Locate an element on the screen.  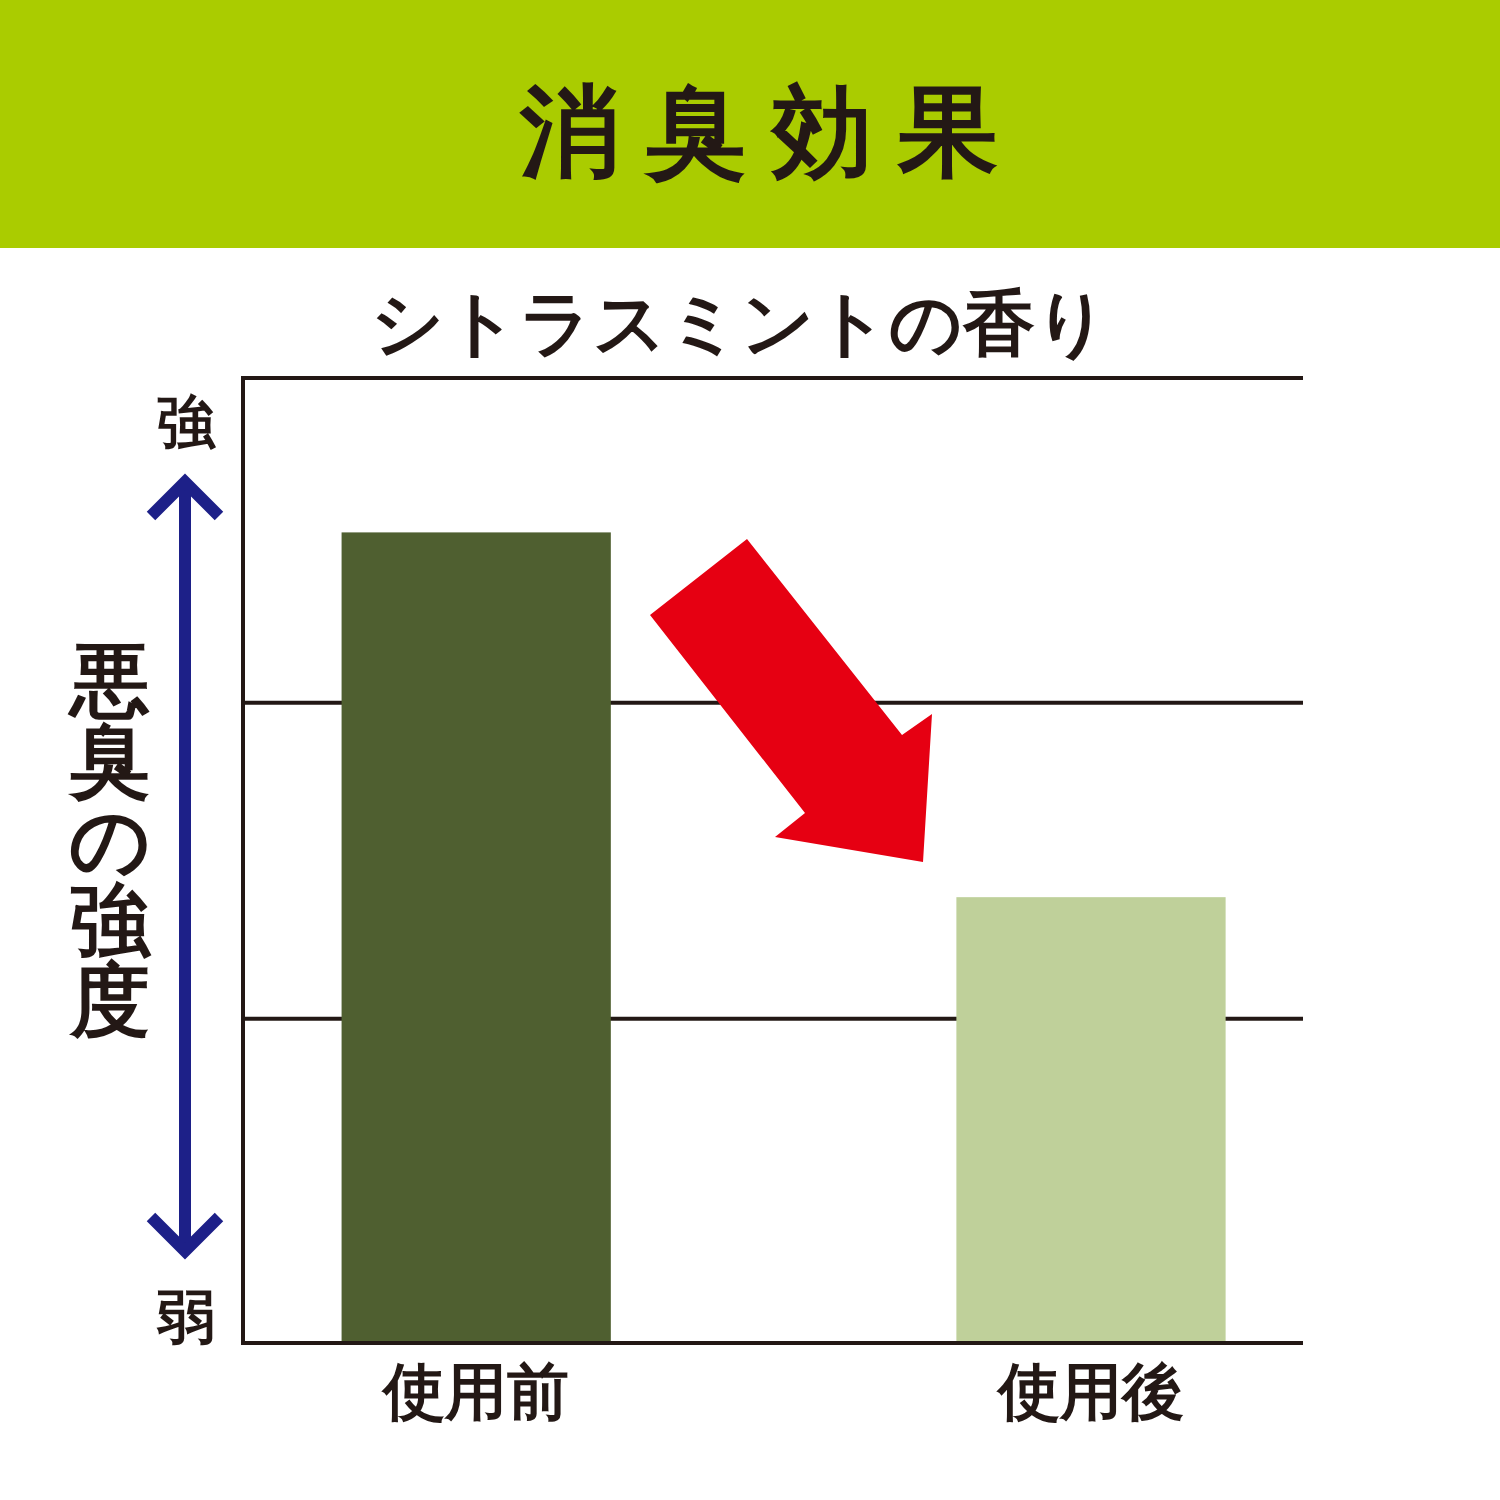
x-tick-label: 使用前 is located at coordinates (475, 1391).